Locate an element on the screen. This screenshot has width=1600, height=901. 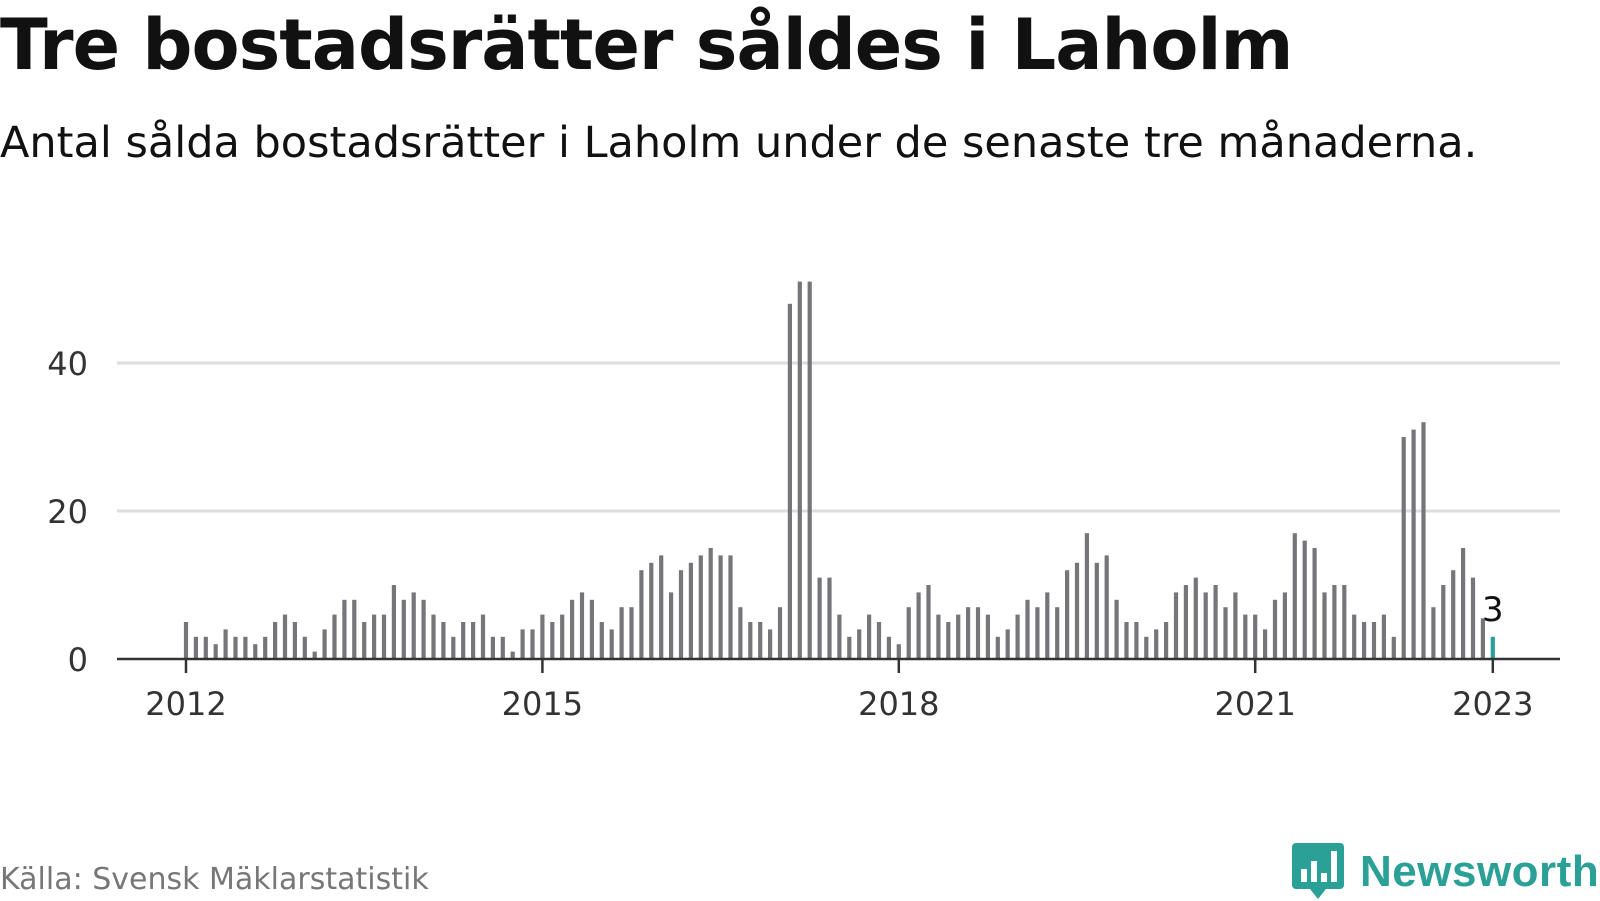
axes is located at coordinates (838, 665).